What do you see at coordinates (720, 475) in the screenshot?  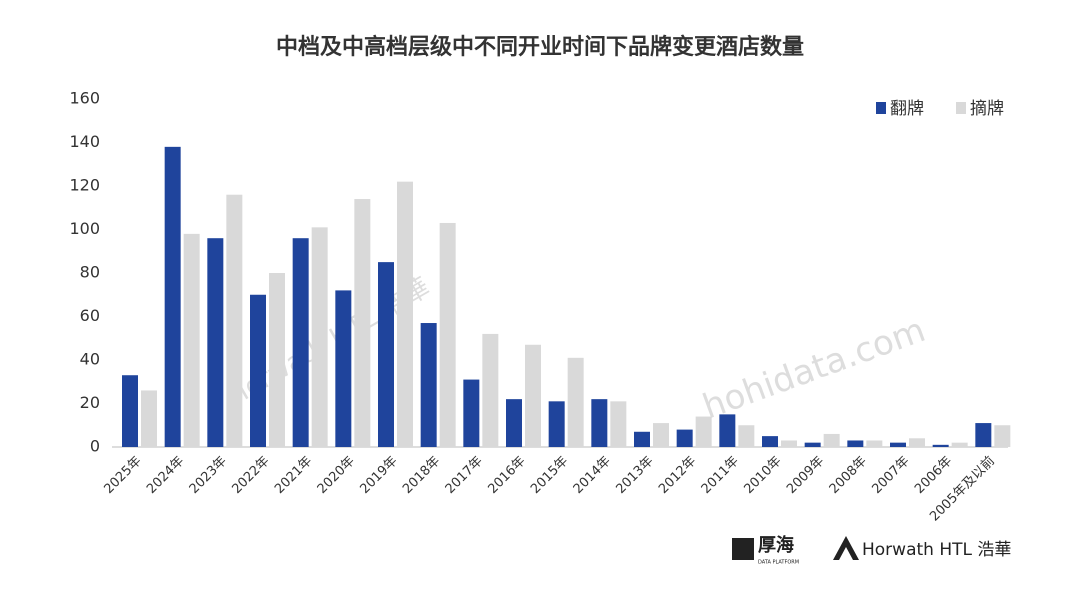 I see `x-tick-label: 2011年` at bounding box center [720, 475].